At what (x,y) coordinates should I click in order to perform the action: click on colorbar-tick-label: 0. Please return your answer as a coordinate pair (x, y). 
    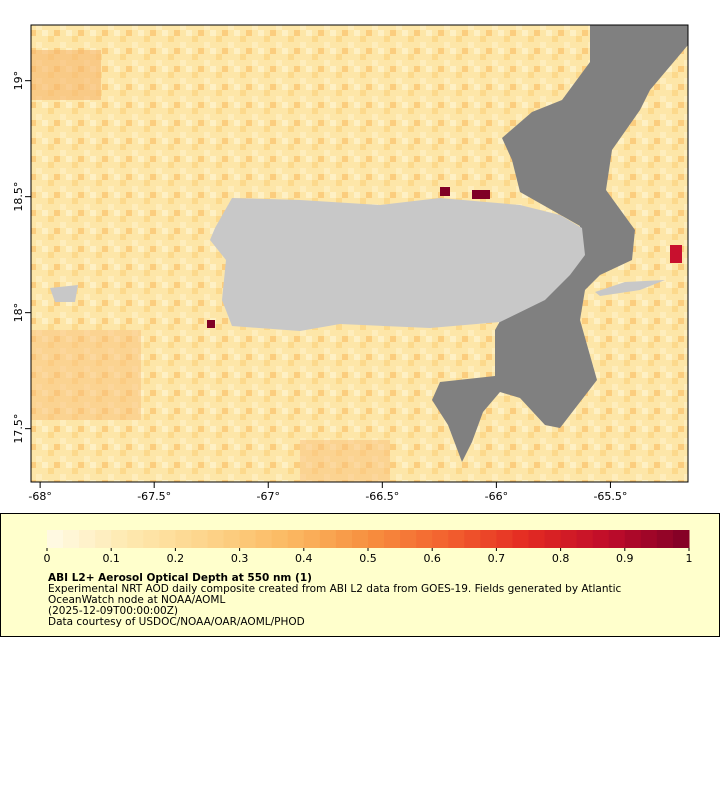
    Looking at the image, I should click on (47, 558).